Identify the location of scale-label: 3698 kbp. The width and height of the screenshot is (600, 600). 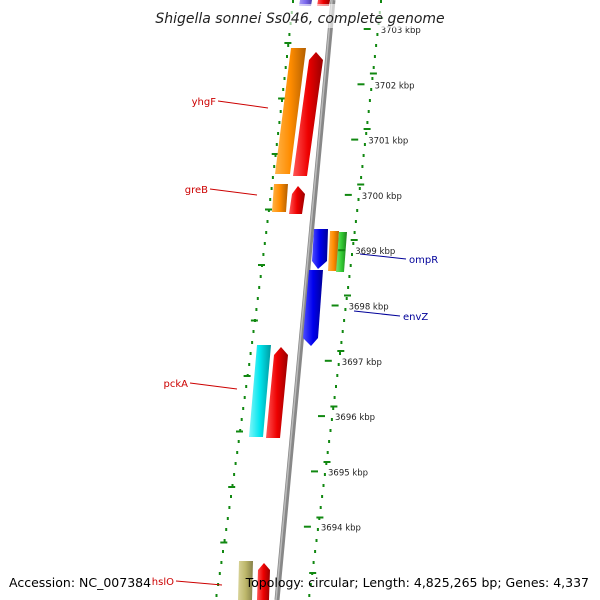
(369, 308).